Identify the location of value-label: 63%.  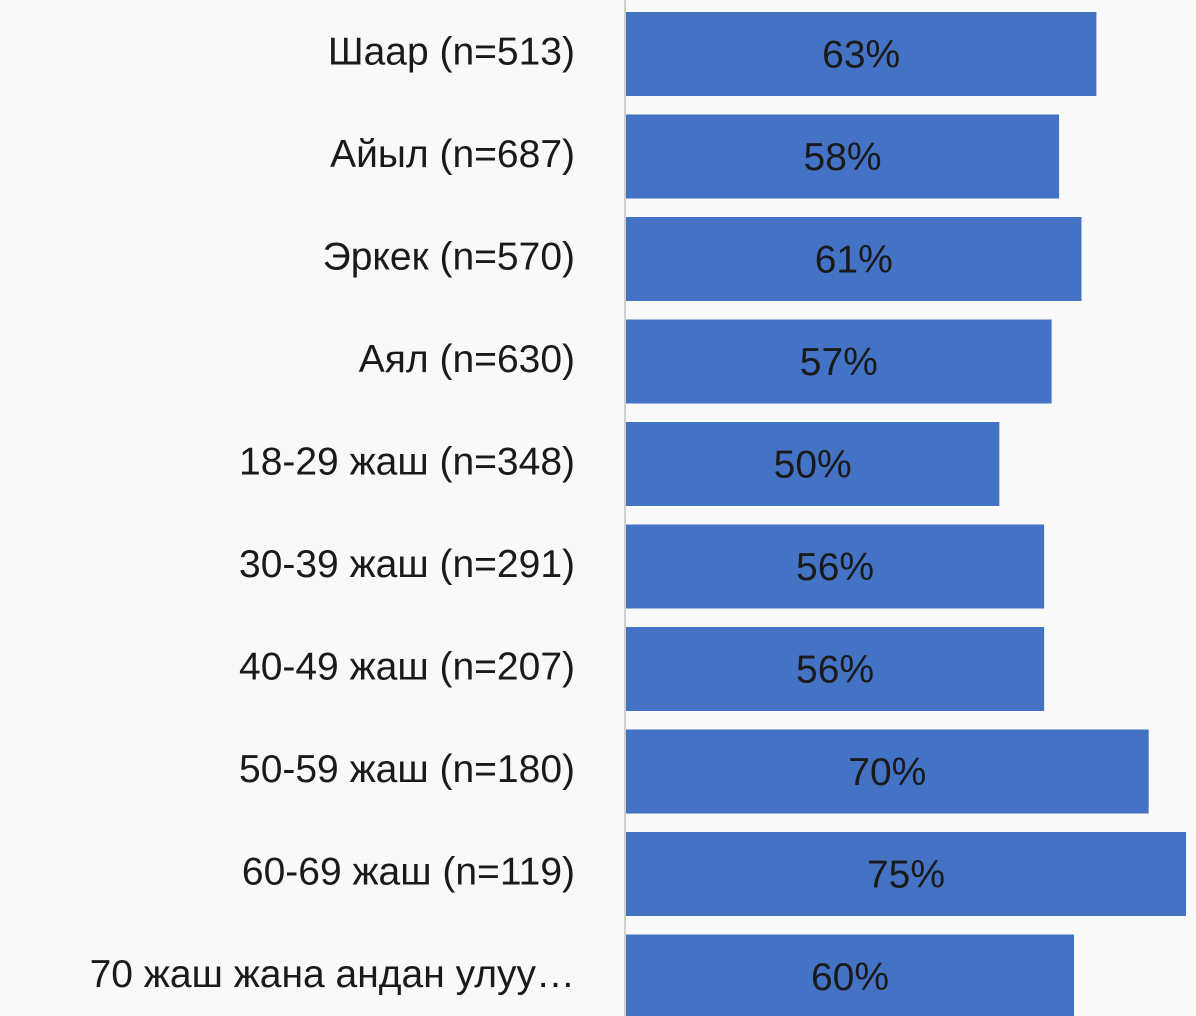
(861, 54).